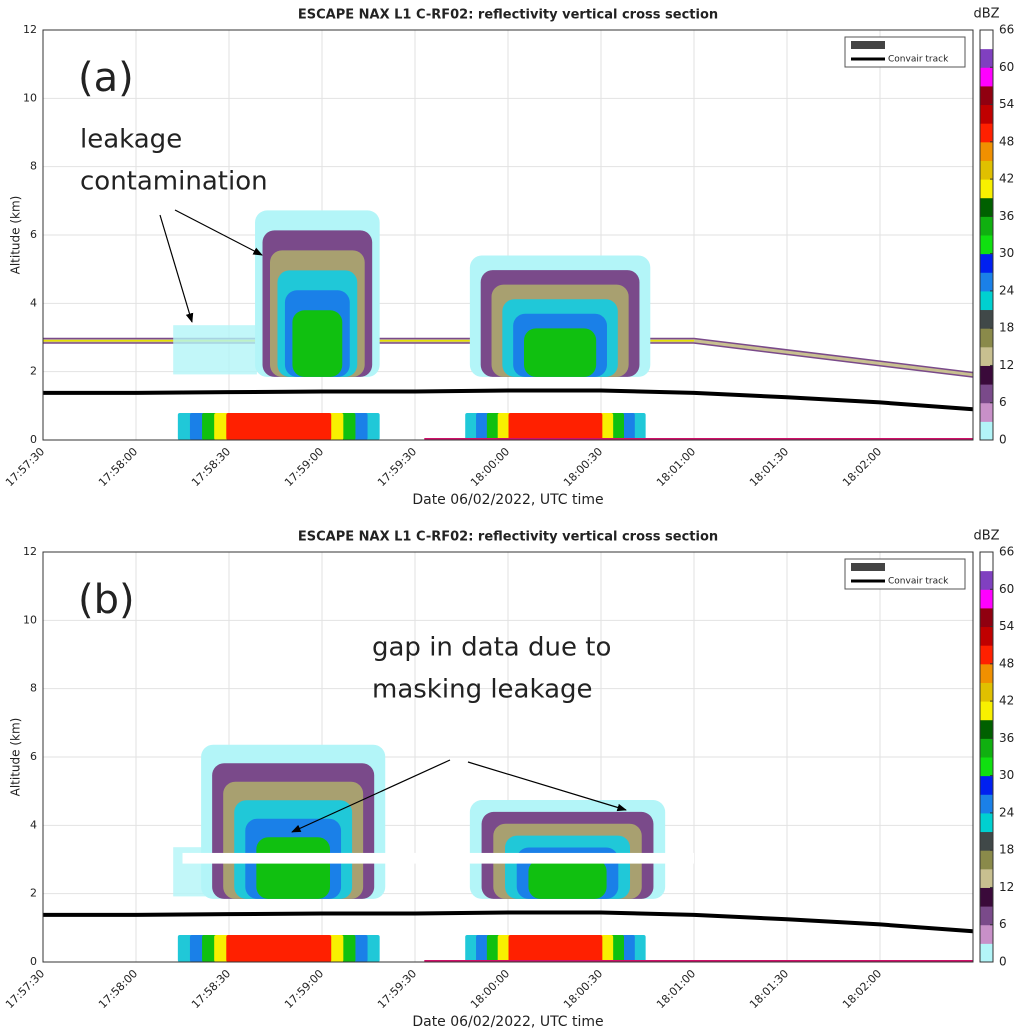 The width and height of the screenshot is (1021, 1034). I want to click on x-tick-label: 18:02:00, so click(862, 989).